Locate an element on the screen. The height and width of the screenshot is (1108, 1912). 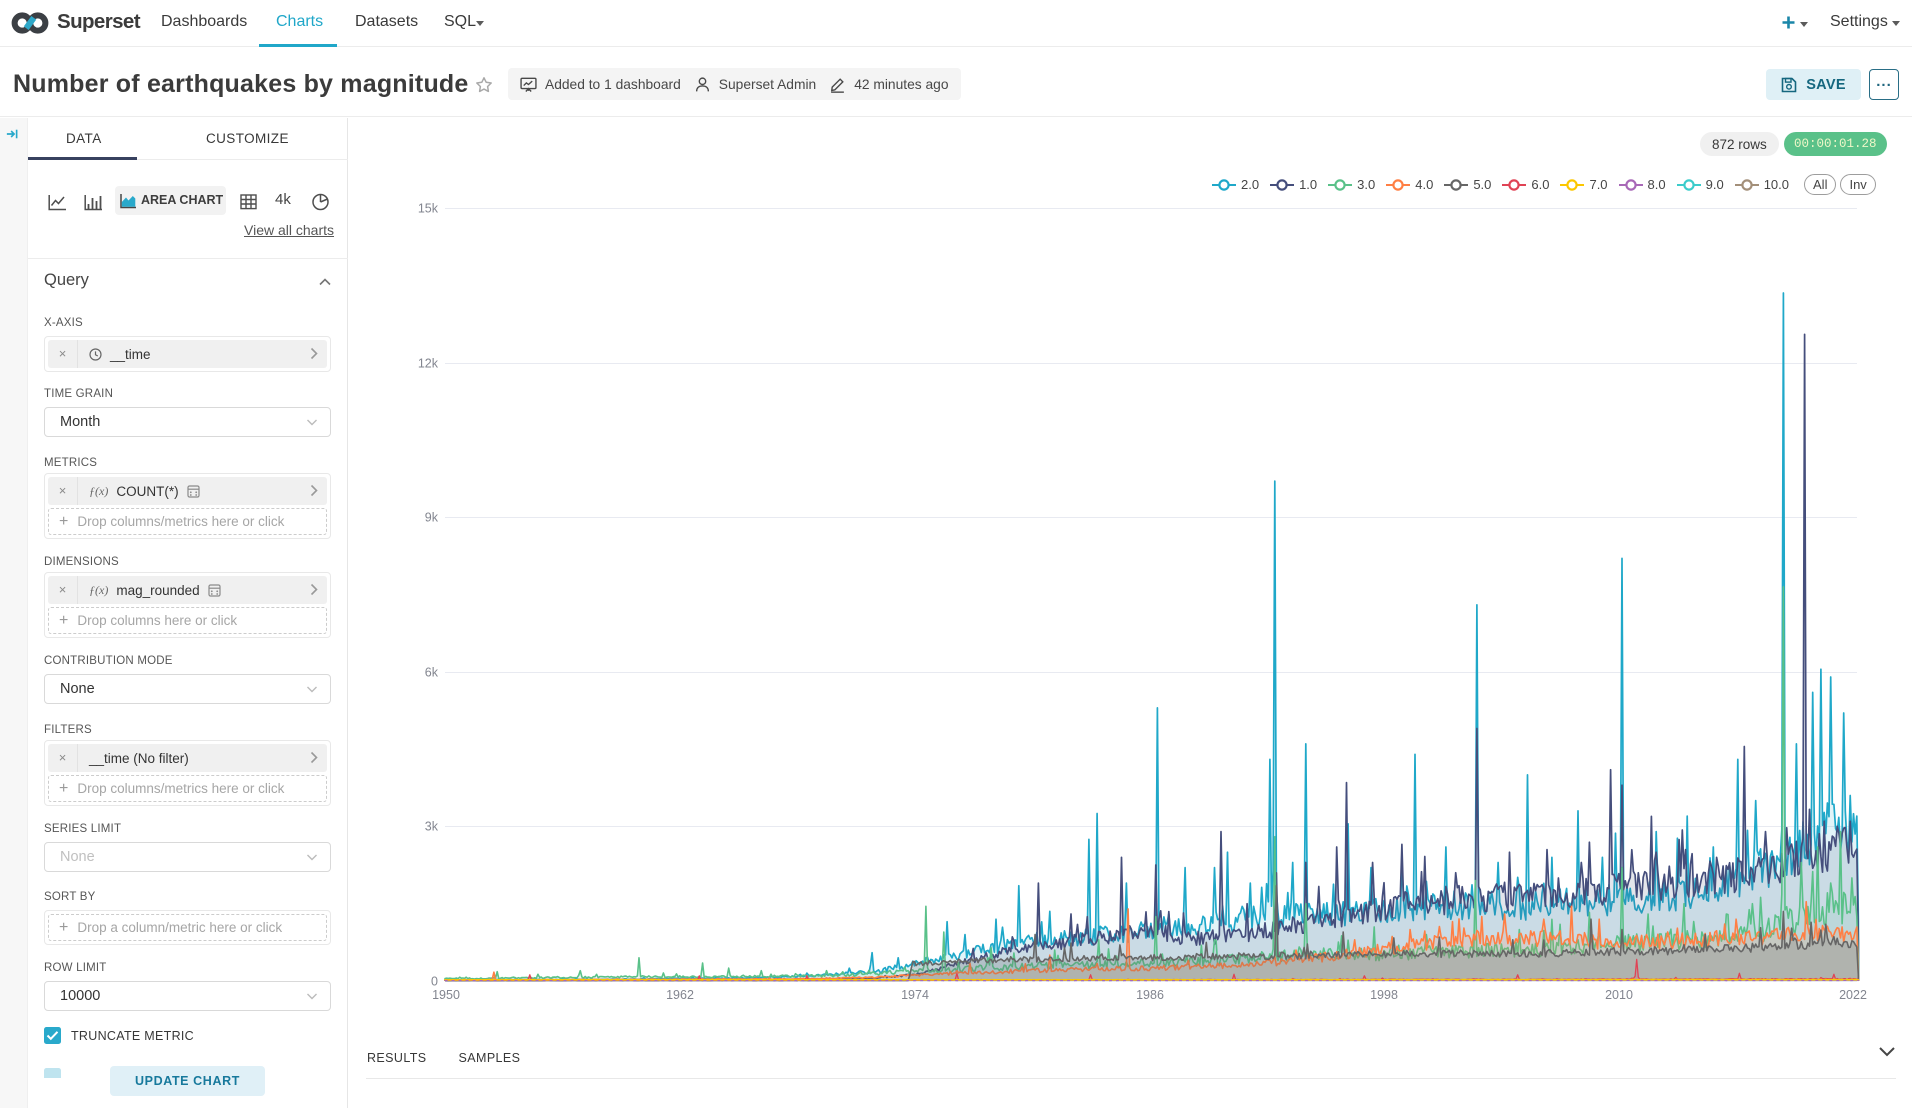
svg-text: 9k is located at coordinates (432, 518).